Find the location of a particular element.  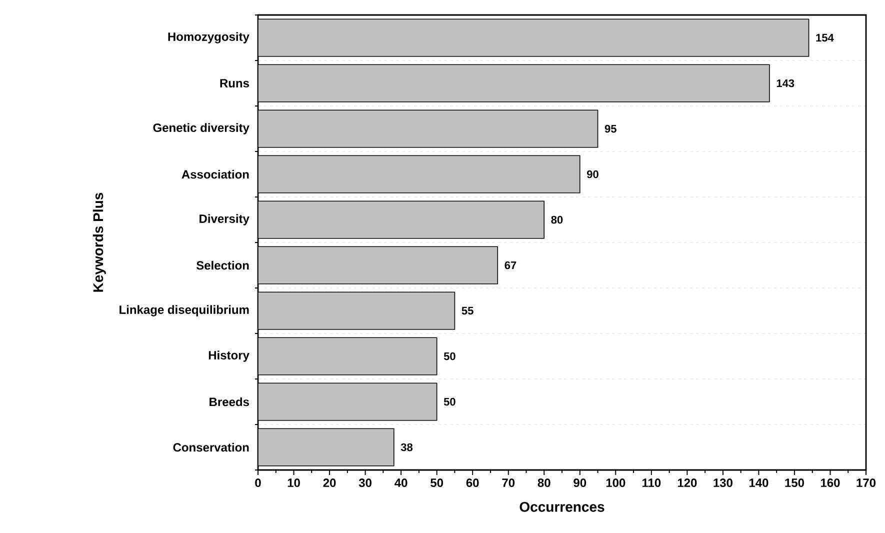

x-tick-label: 0 is located at coordinates (258, 483).